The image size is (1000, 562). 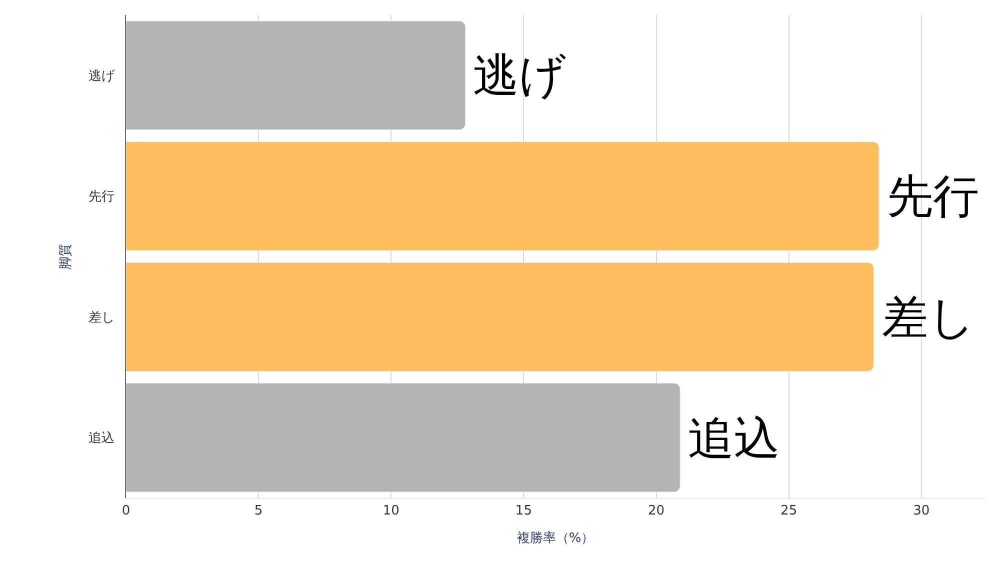 What do you see at coordinates (734, 438) in the screenshot?
I see `annotation: 追込` at bounding box center [734, 438].